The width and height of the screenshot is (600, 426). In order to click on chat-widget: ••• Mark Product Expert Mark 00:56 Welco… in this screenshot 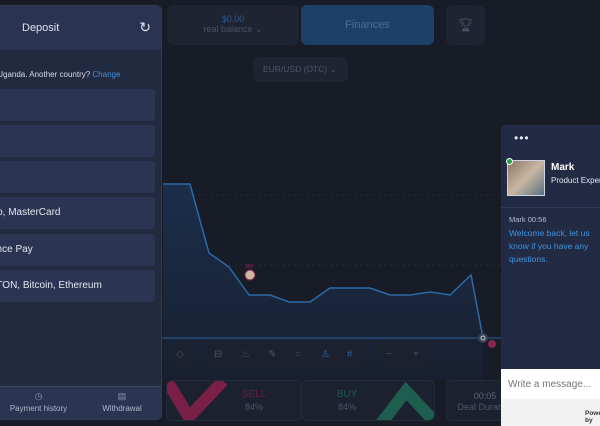, I will do `click(550, 275)`.